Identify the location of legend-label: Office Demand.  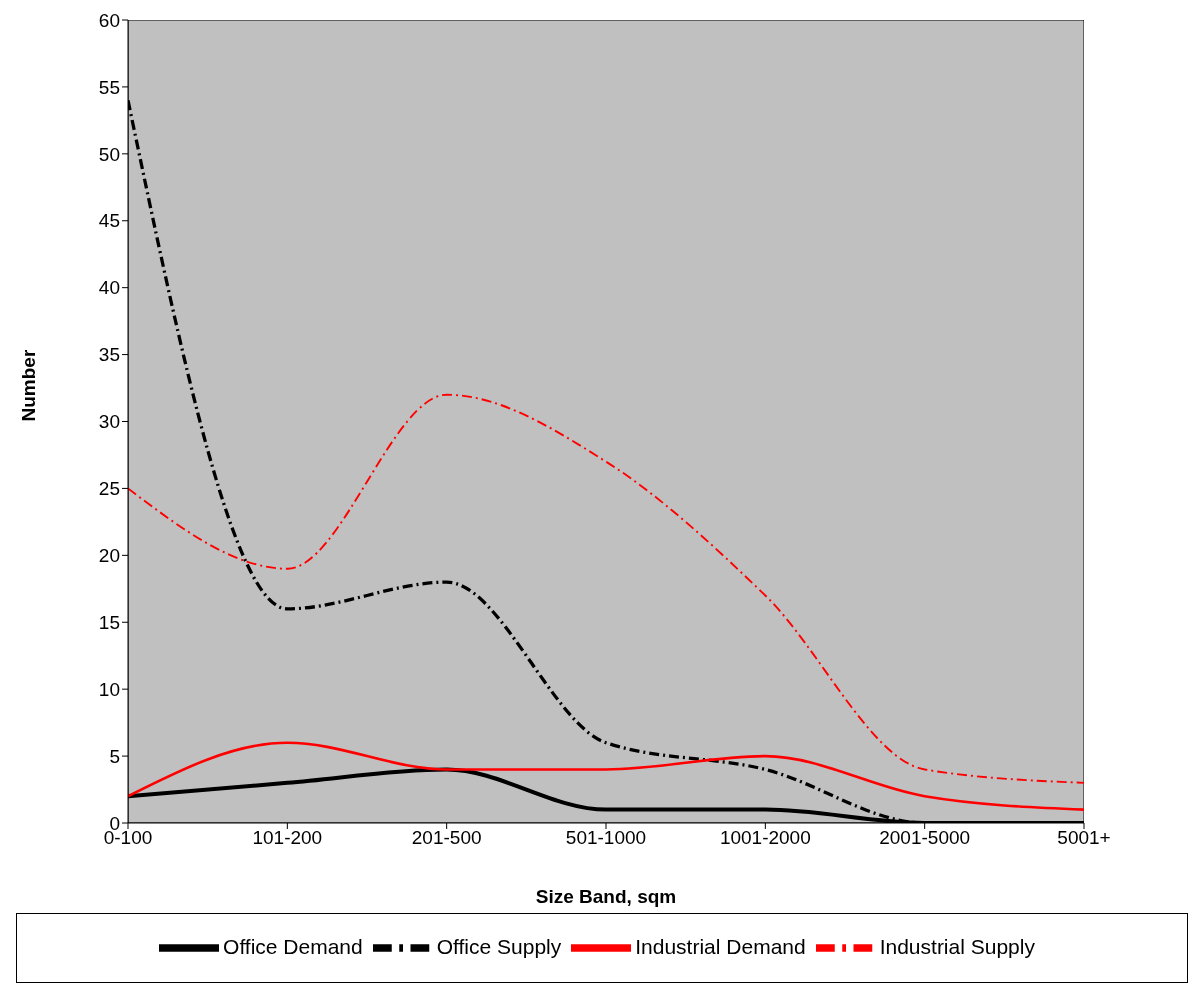
(293, 946).